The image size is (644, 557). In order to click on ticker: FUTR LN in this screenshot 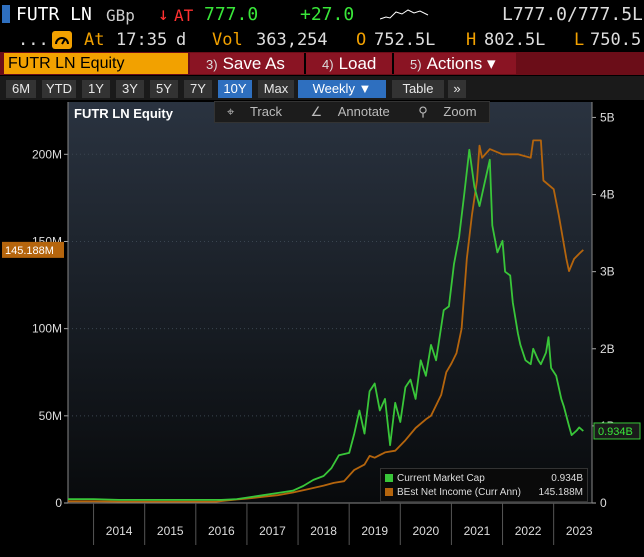, I will do `click(54, 14)`.